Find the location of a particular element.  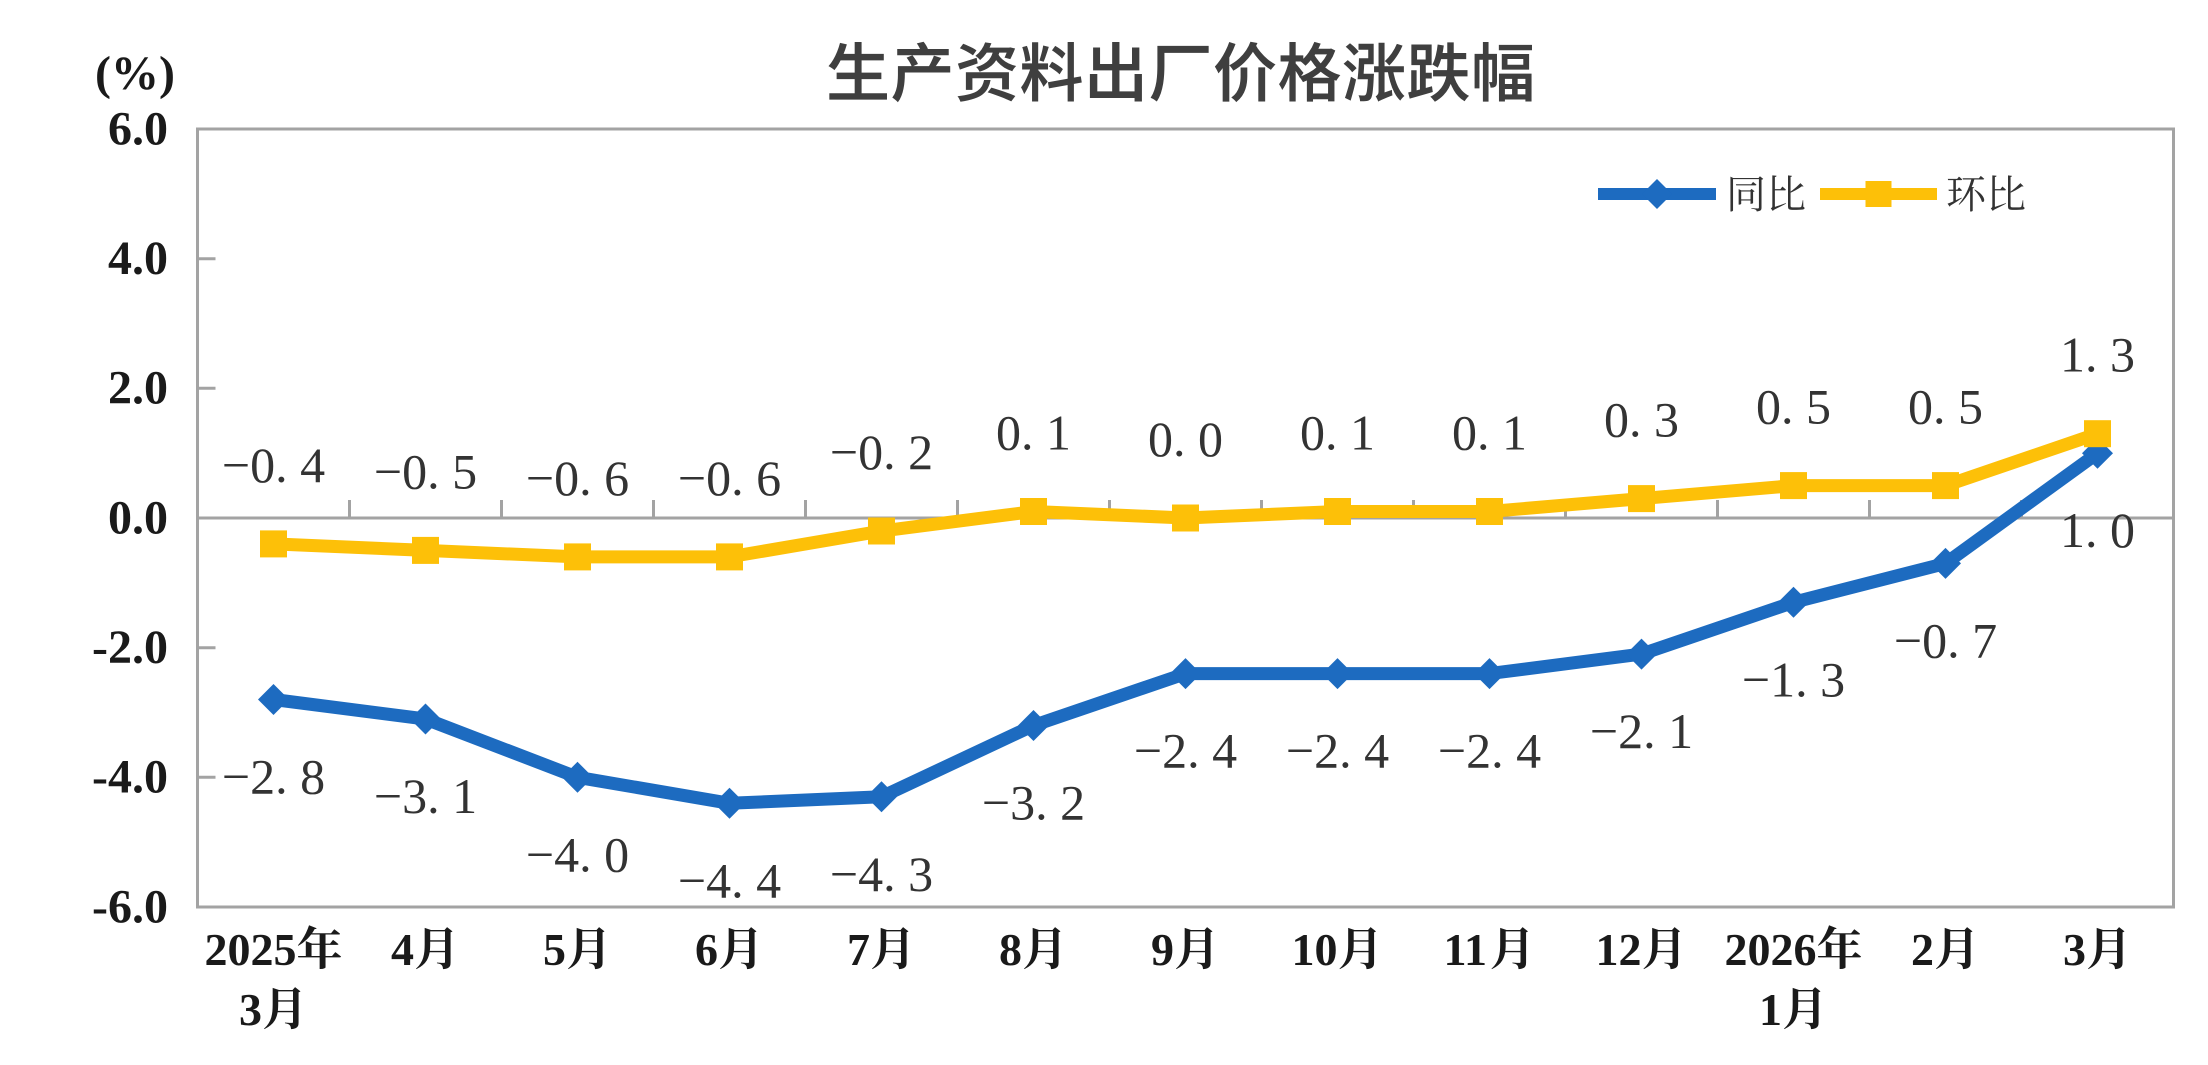

svg-text: −3. 1 is located at coordinates (425, 796).